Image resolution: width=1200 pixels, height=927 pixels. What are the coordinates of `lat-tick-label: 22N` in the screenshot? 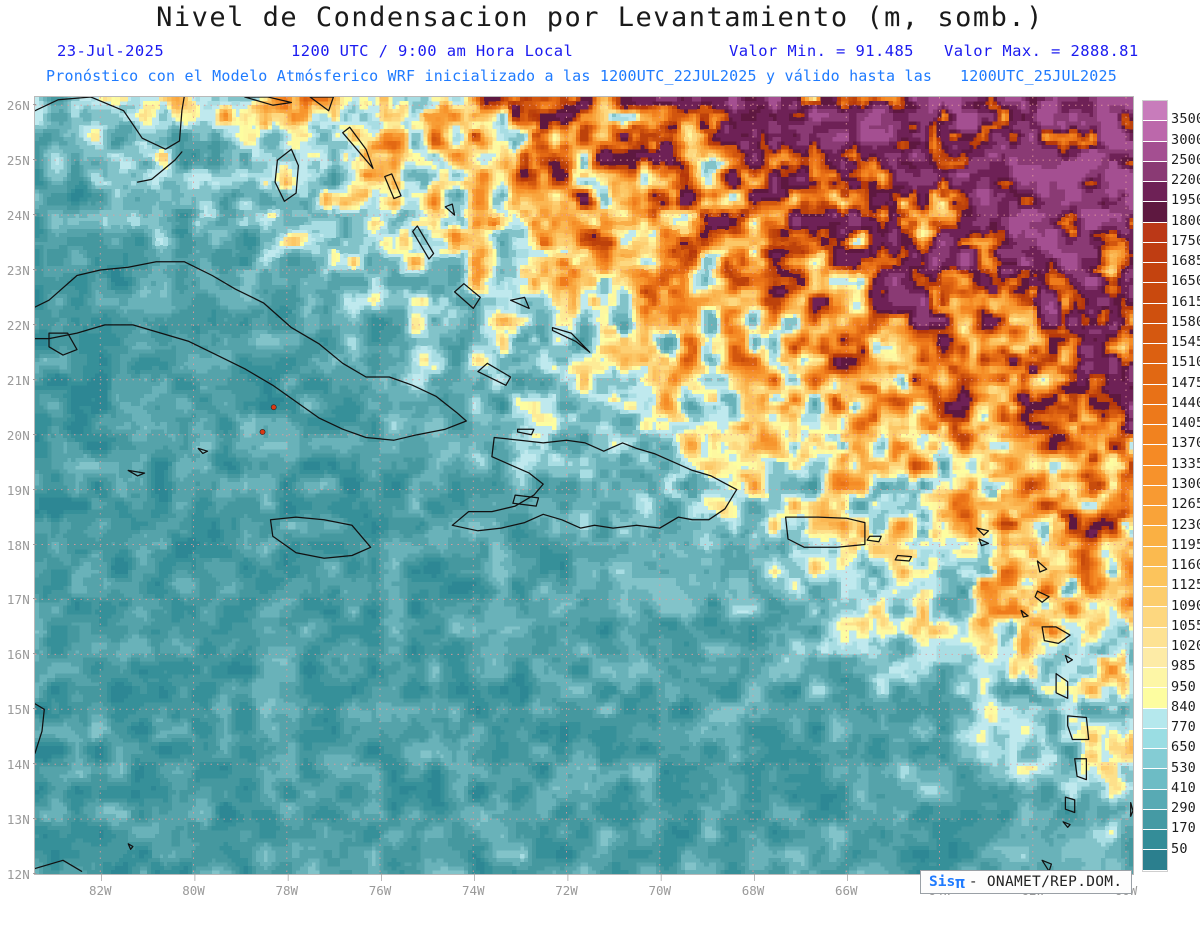 It's located at (15, 325).